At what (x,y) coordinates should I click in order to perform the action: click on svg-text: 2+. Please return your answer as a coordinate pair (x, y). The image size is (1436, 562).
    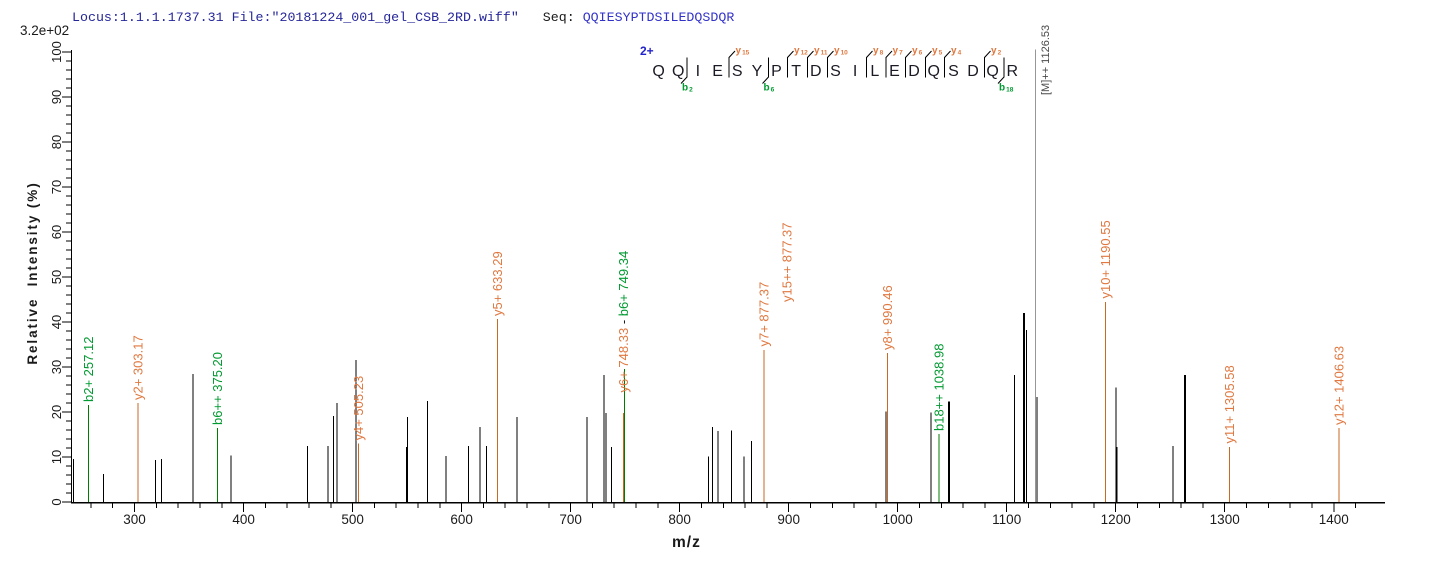
    Looking at the image, I should click on (647, 51).